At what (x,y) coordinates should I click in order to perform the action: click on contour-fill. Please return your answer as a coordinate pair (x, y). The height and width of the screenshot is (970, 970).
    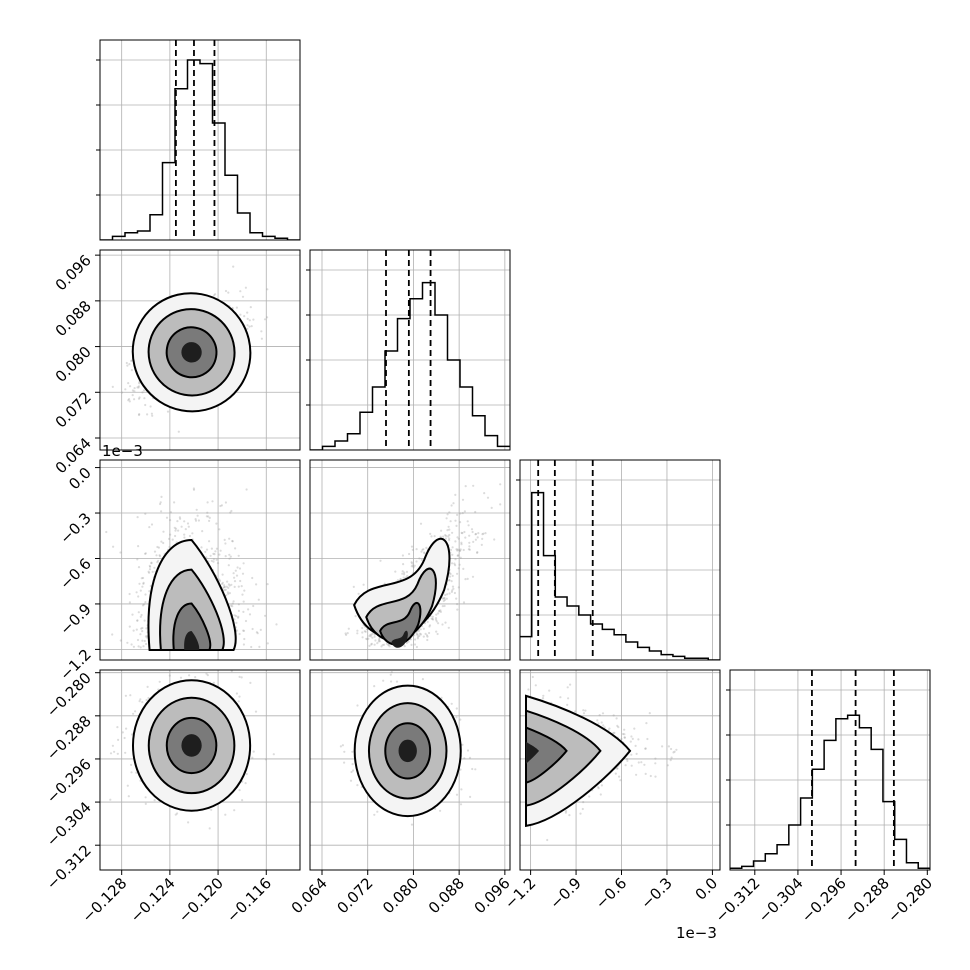
    Looking at the image, I should click on (192, 640).